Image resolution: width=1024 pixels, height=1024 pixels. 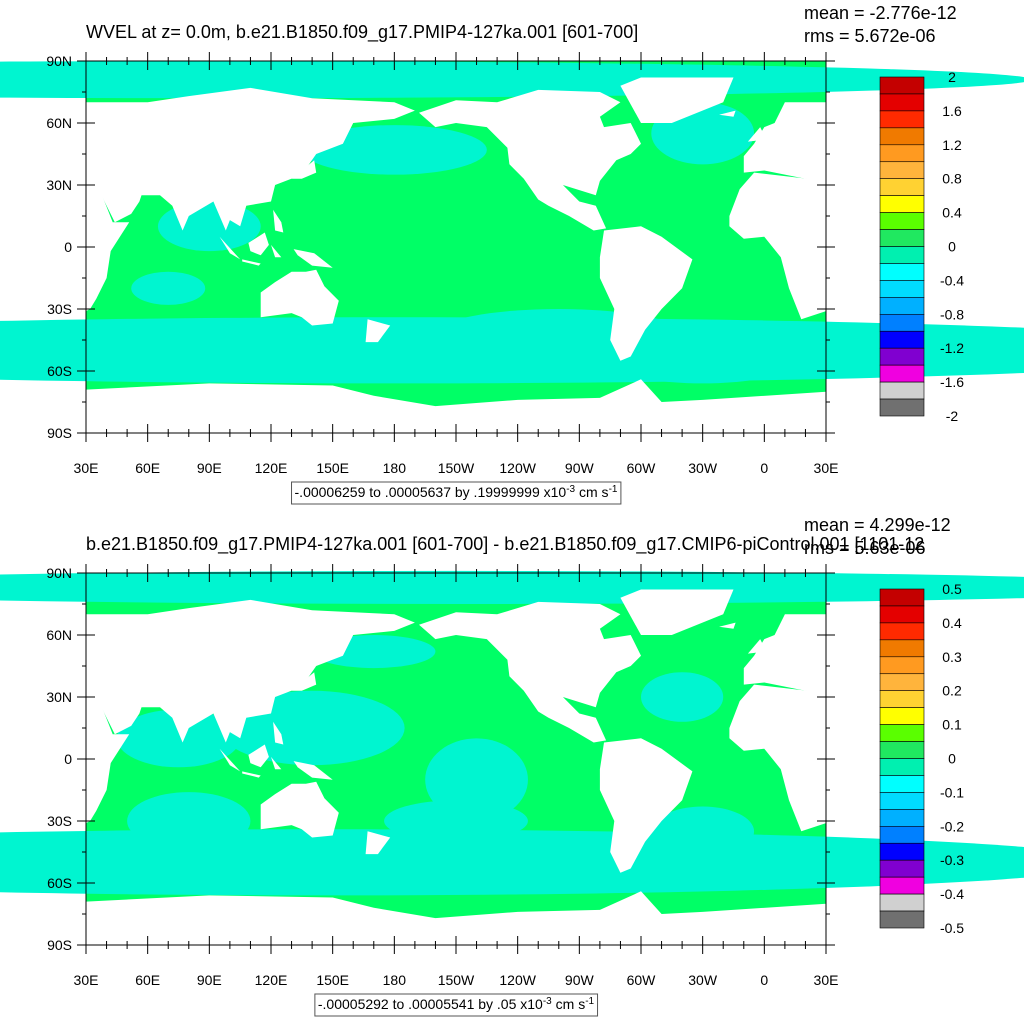 What do you see at coordinates (456, 493) in the screenshot?
I see `caption-box` at bounding box center [456, 493].